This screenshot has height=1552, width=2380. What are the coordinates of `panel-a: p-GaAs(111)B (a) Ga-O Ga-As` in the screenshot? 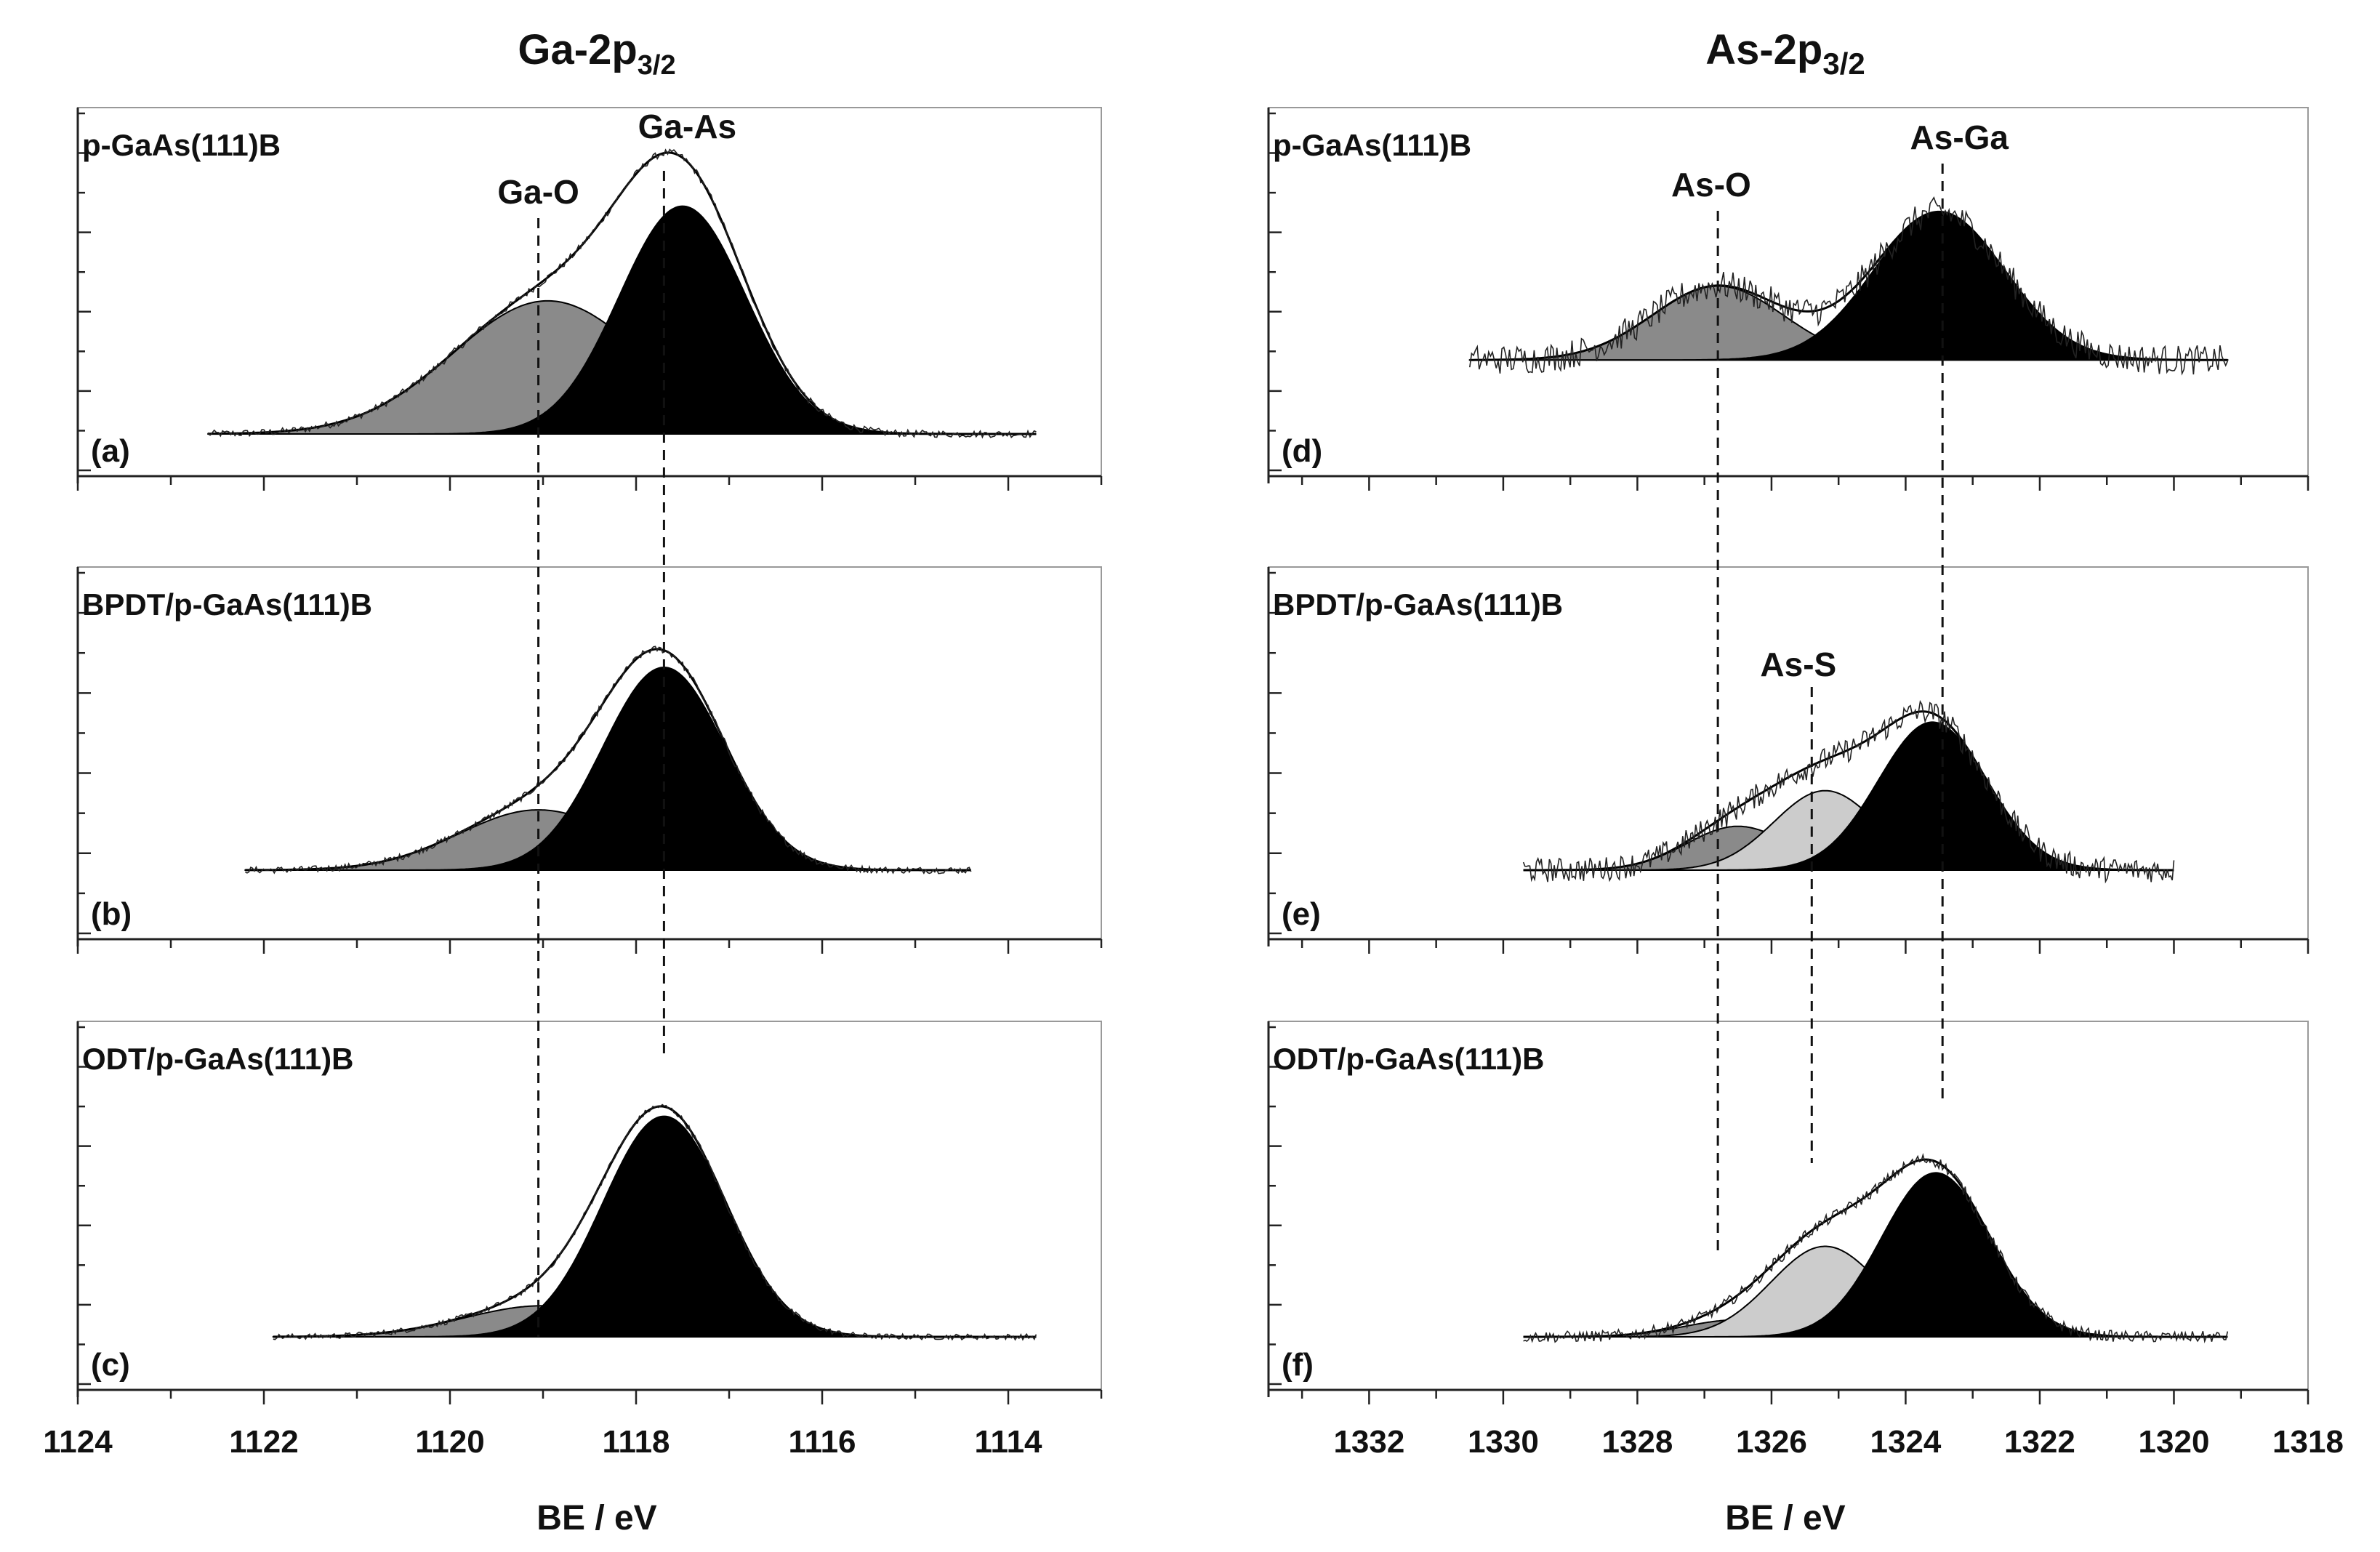 It's located at (589, 299).